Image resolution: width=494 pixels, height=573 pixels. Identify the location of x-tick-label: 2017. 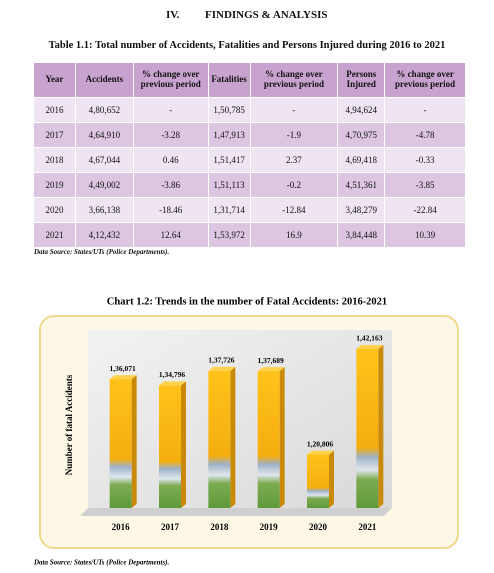
(170, 527).